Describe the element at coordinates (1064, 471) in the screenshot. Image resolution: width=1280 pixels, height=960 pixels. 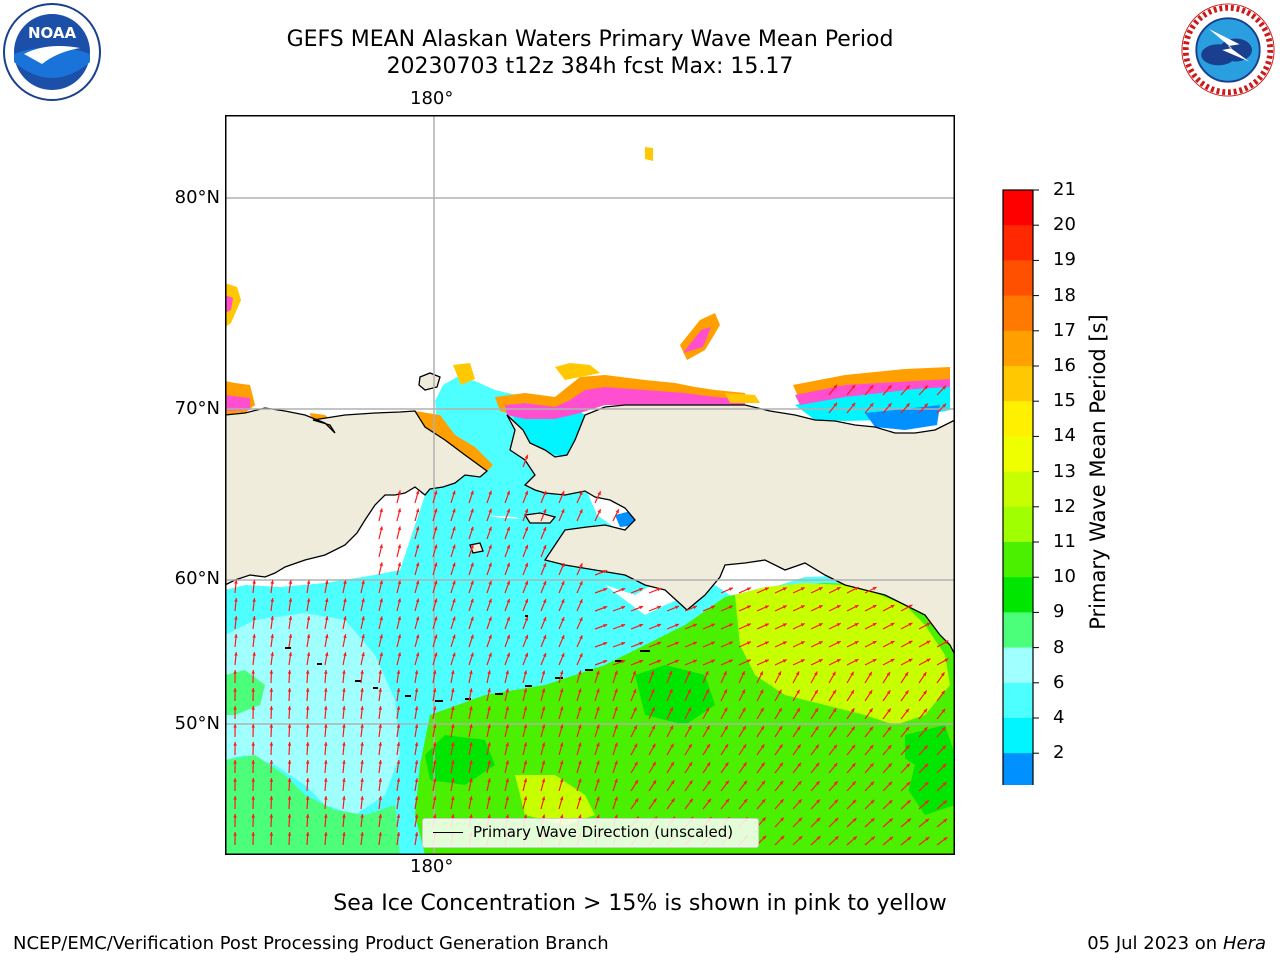
I see `colorbar-tick-label: 13` at that location.